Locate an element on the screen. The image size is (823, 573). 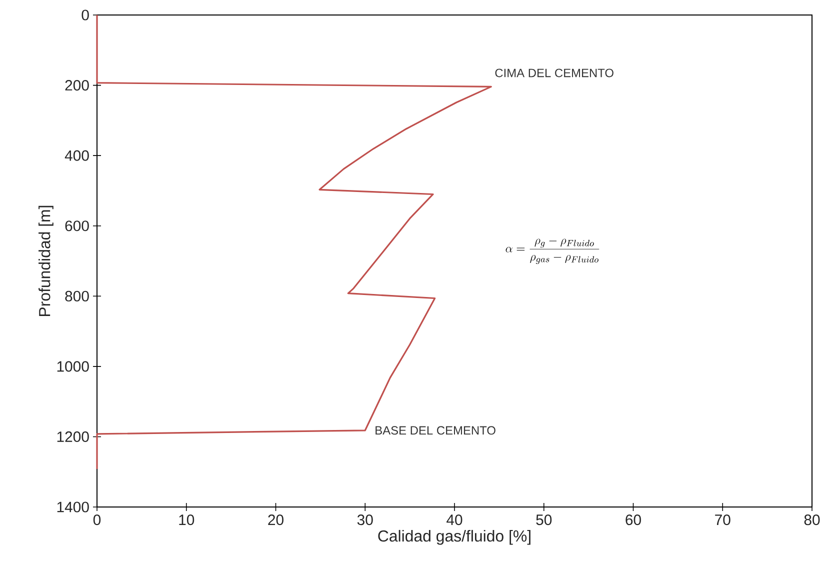
y-axis-title: Profundidad [m] is located at coordinates (46, 261).